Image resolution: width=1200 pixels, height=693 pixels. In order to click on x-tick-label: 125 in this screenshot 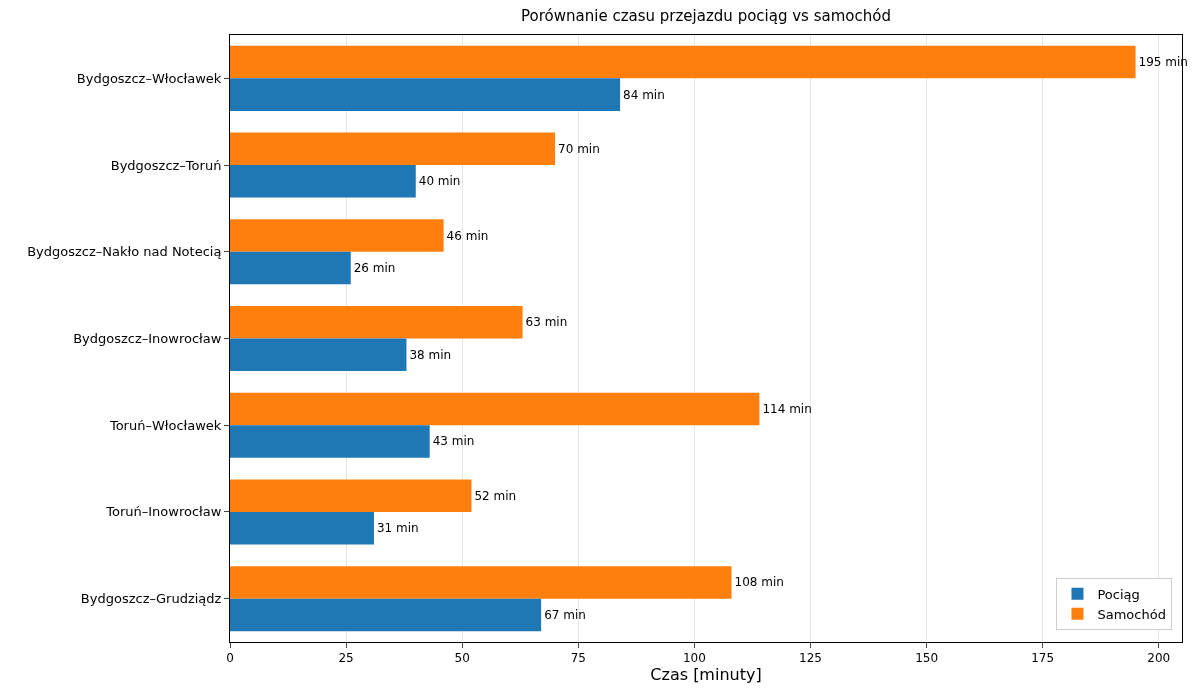, I will do `click(810, 658)`.